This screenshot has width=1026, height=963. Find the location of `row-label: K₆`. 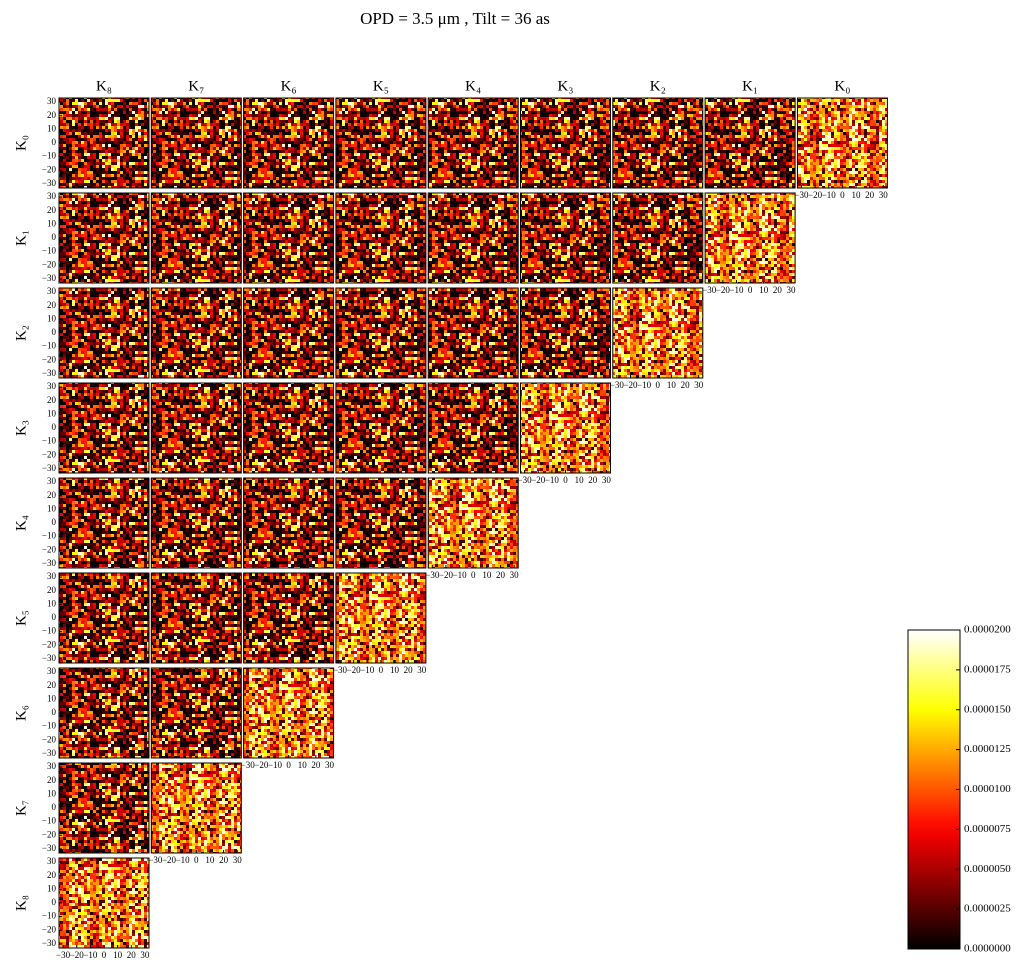

row-label: K₆ is located at coordinates (21, 713).